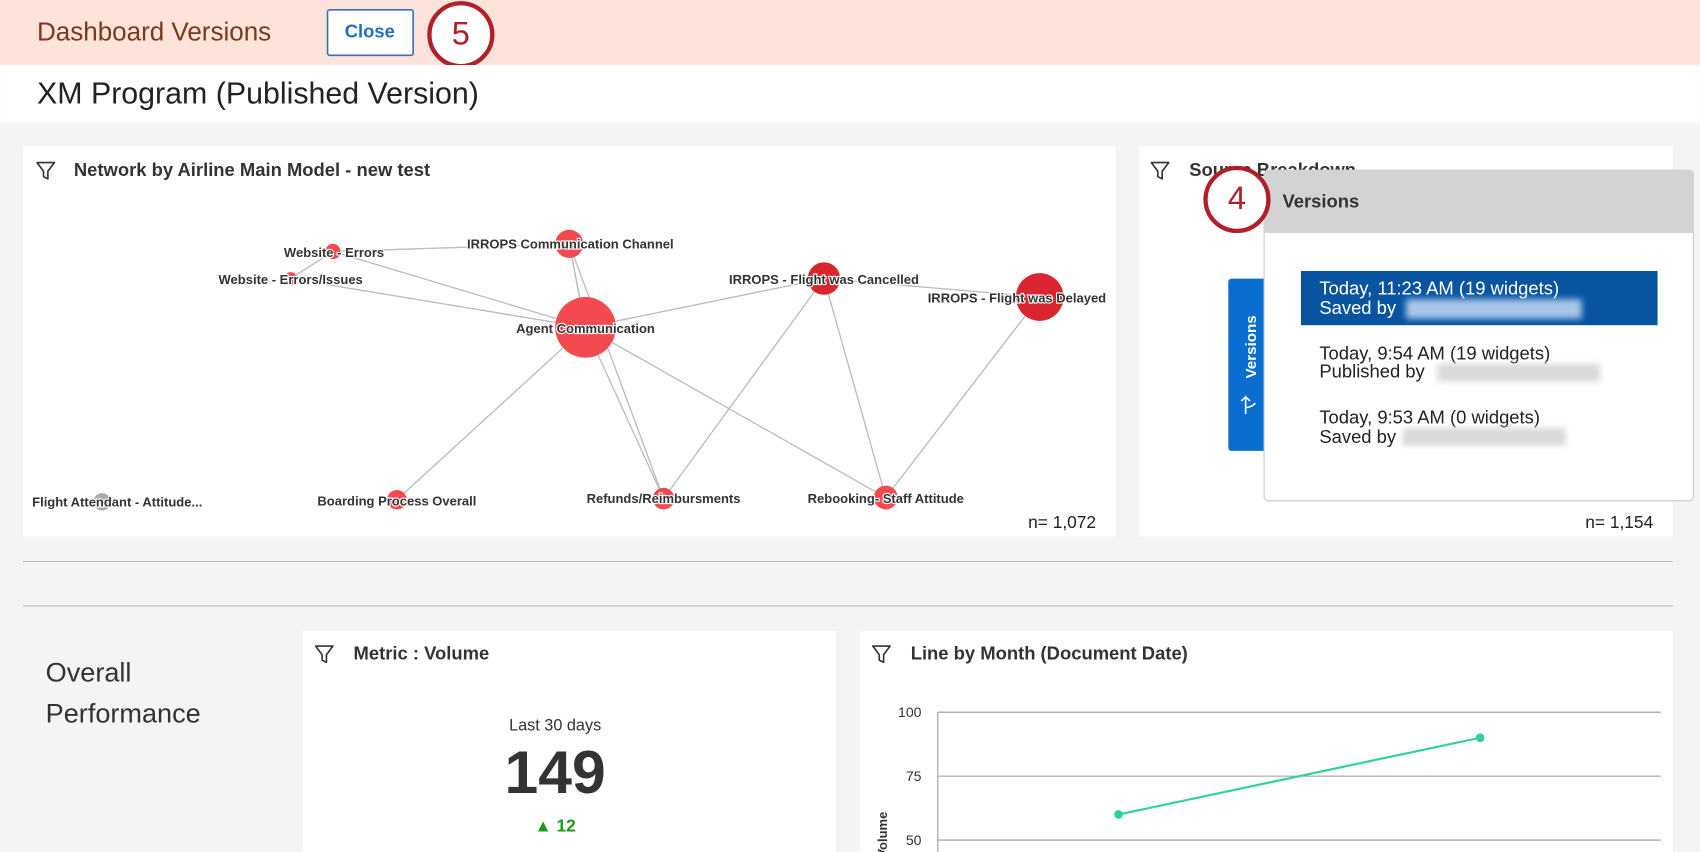 The image size is (1700, 852). I want to click on line-chart: 50 75 100, so click(1279, 778).